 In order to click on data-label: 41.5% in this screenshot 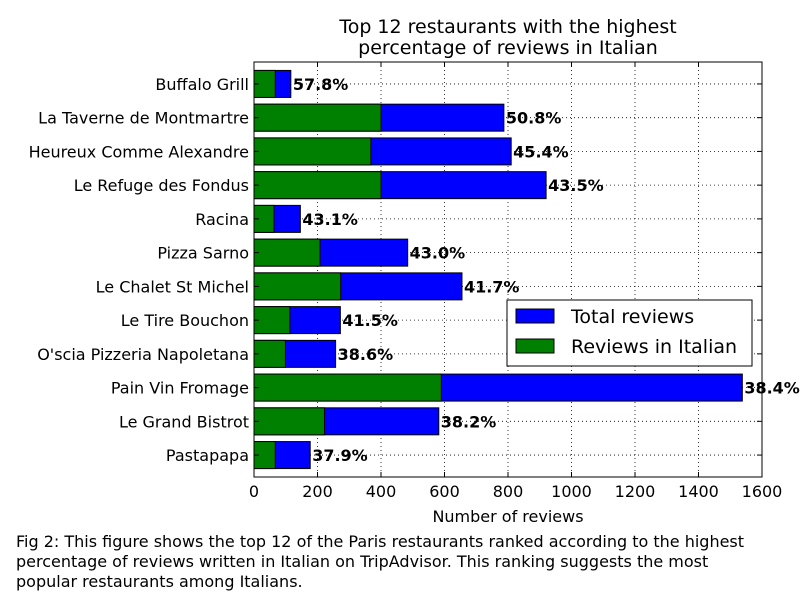, I will do `click(370, 320)`.